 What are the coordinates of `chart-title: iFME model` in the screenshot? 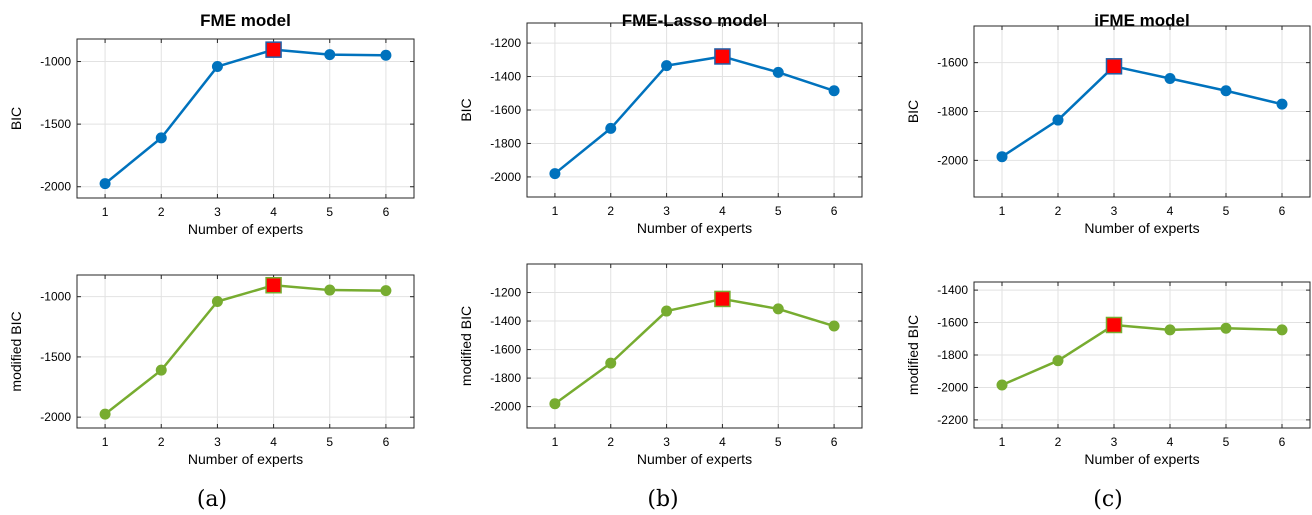 It's located at (1141, 20).